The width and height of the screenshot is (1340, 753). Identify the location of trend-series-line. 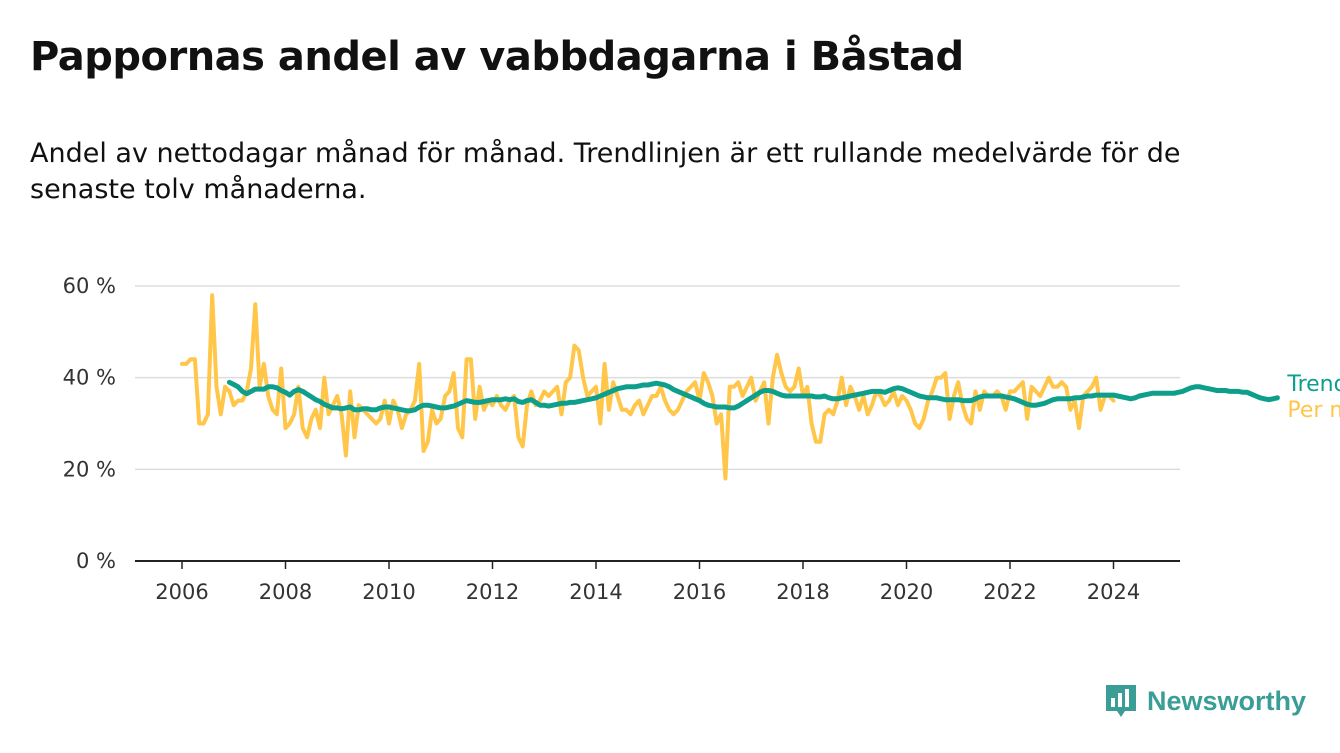
(753, 396).